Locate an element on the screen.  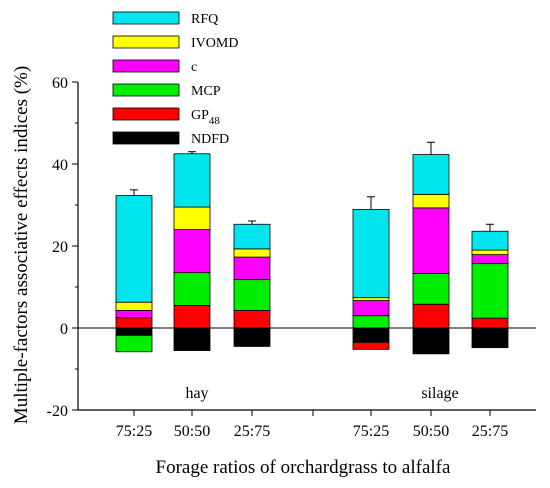
y-tick-label: 40 is located at coordinates (60, 165).